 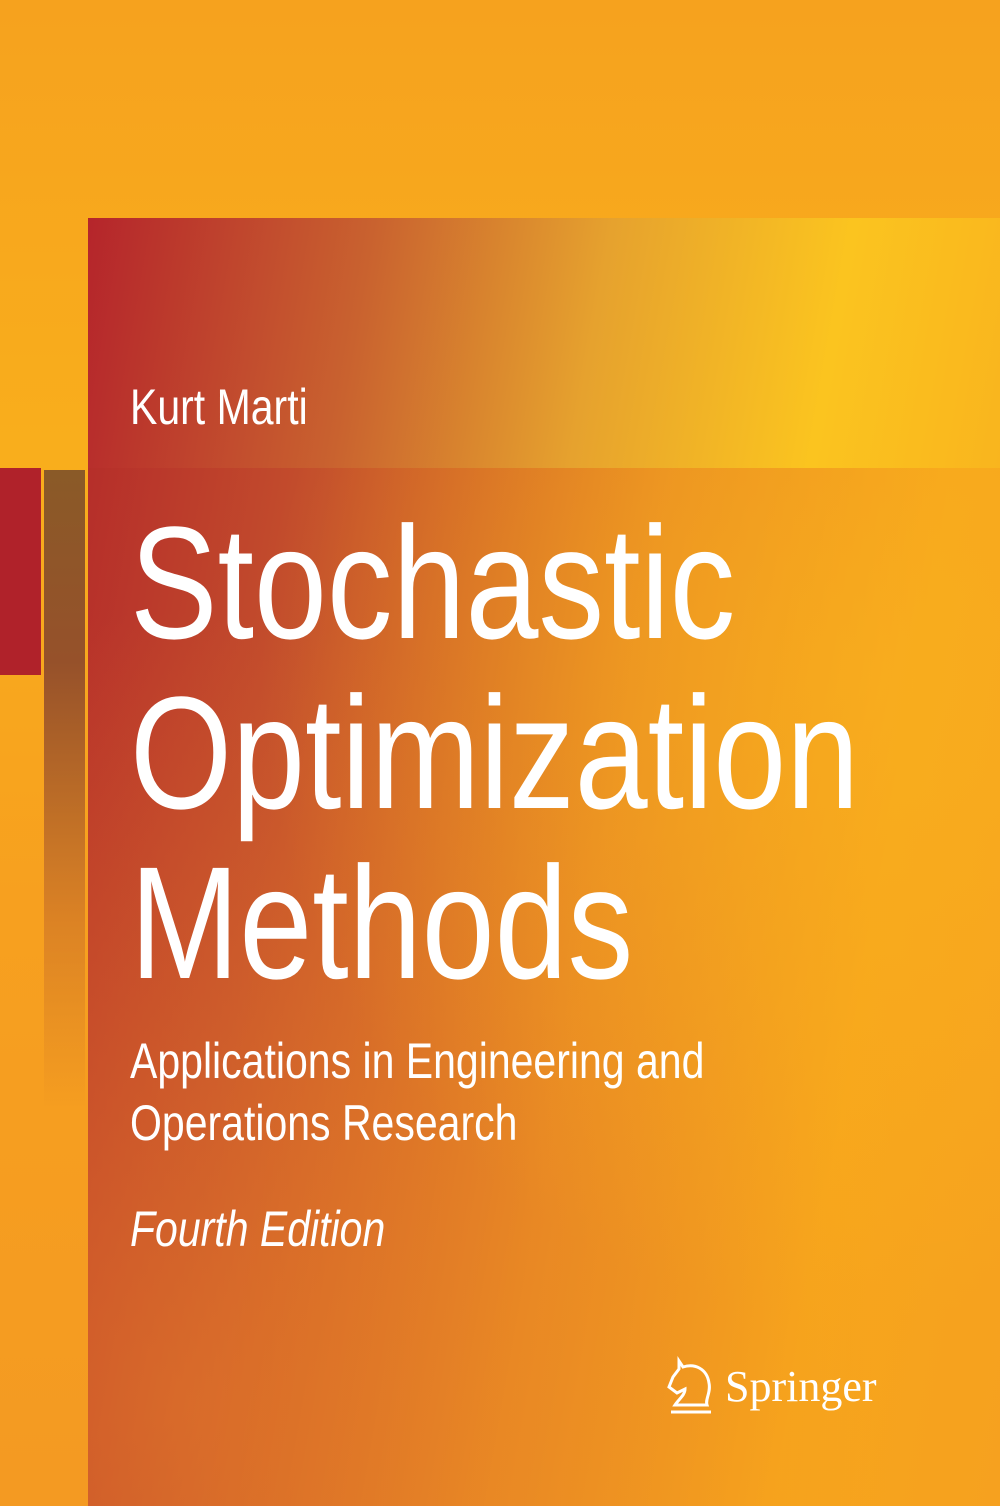 I want to click on title-line-2: Optimization, so click(x=495, y=752).